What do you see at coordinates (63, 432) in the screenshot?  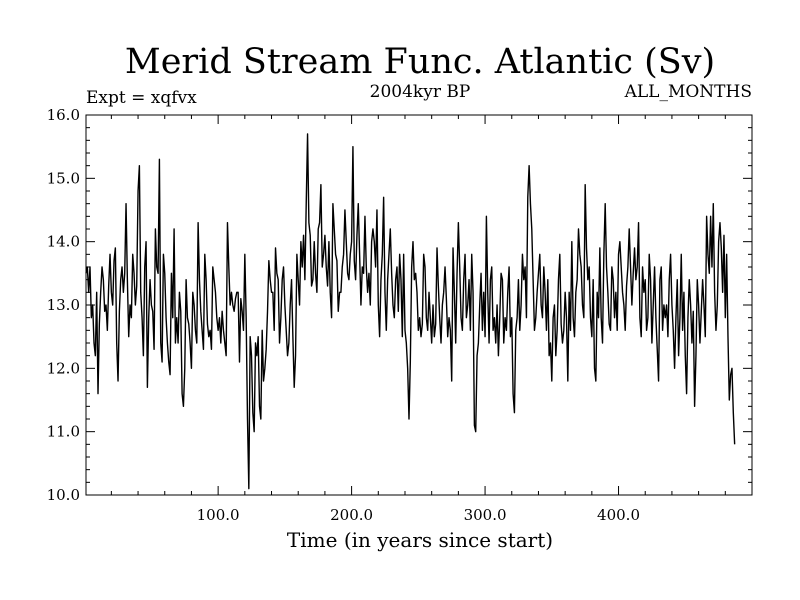 I see `y-tick-label: 11.0` at bounding box center [63, 432].